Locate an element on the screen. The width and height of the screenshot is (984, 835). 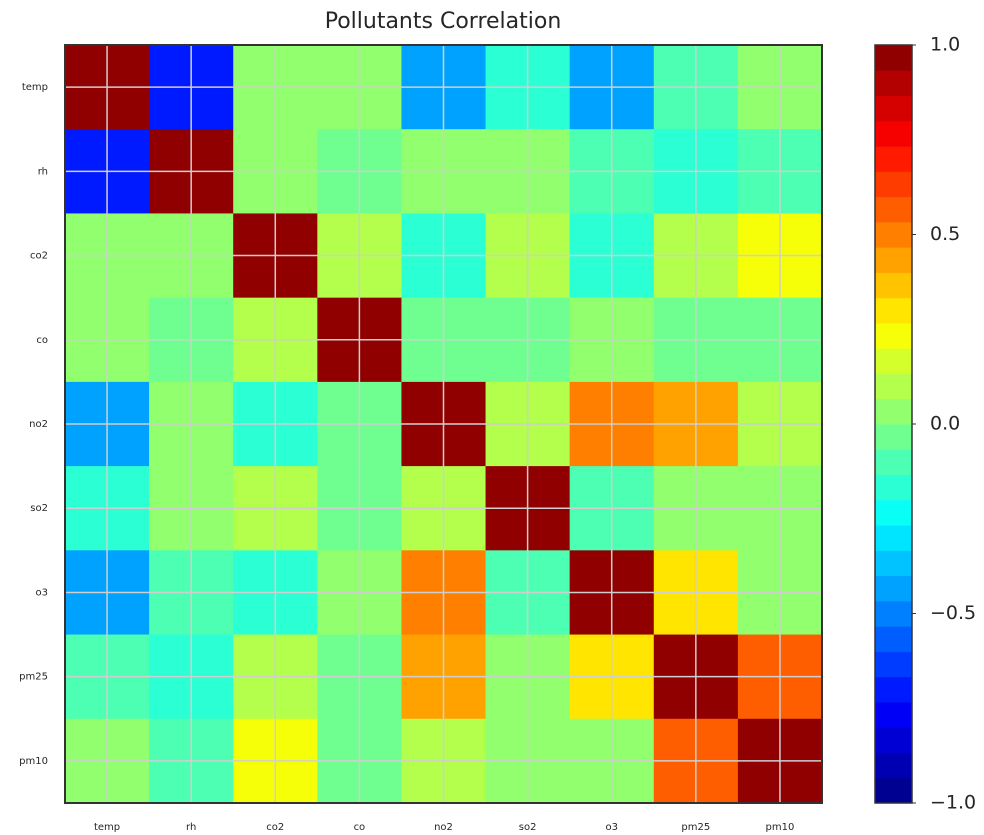
y-tick-label: rh is located at coordinates (43, 171).